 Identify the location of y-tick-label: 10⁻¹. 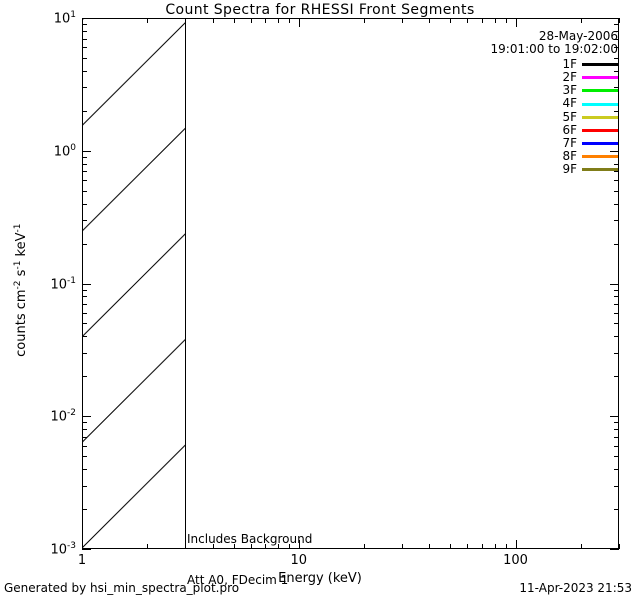
(63, 283).